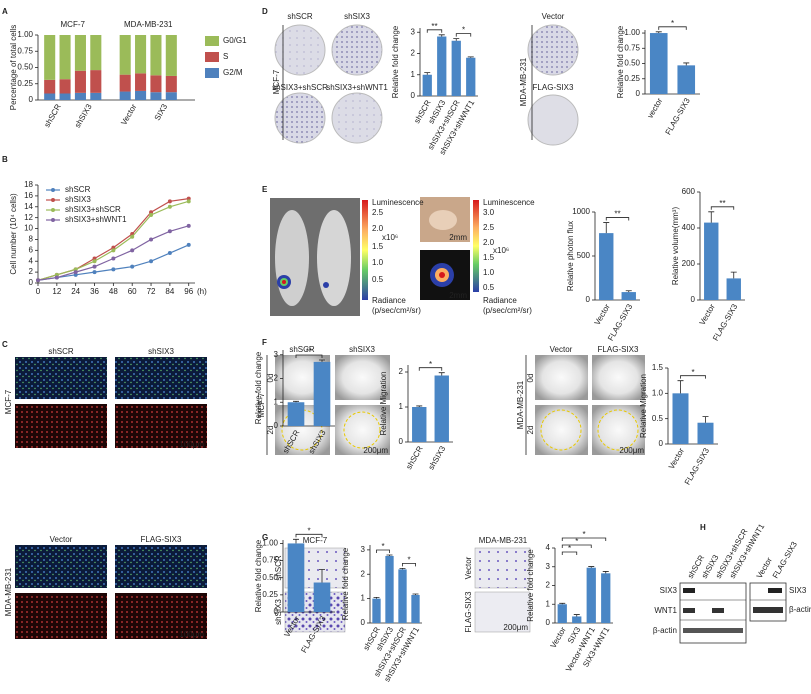  What do you see at coordinates (191, 444) in the screenshot?
I see `figure-label: 100μm` at bounding box center [191, 444].